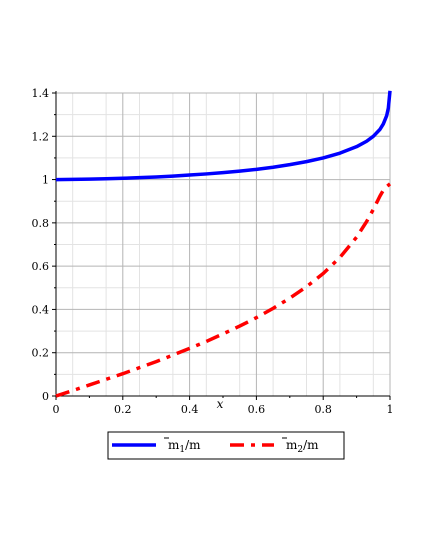 This screenshot has width=425, height=550. I want to click on y-tick-label: 0.8, so click(41, 223).